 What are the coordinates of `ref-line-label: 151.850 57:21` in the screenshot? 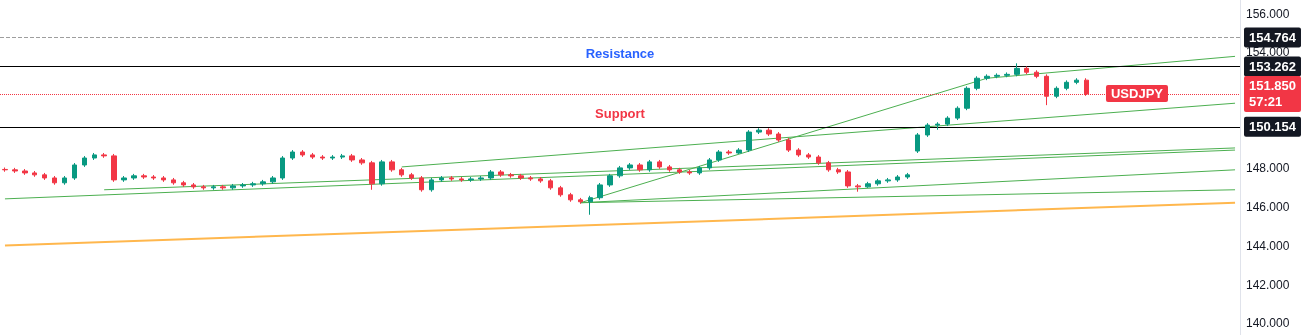 It's located at (1272, 94).